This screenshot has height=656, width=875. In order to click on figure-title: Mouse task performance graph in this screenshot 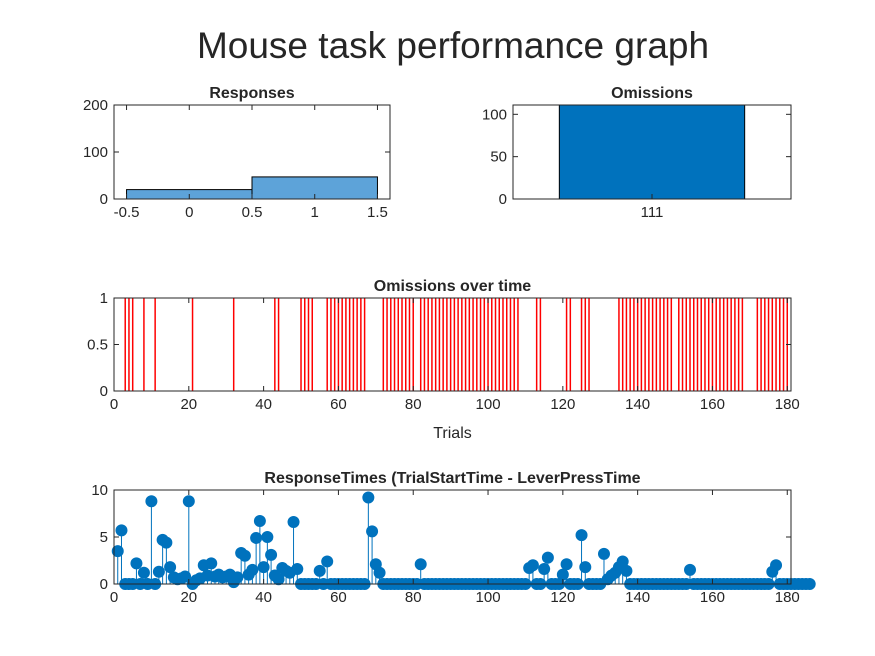, I will do `click(453, 45)`.